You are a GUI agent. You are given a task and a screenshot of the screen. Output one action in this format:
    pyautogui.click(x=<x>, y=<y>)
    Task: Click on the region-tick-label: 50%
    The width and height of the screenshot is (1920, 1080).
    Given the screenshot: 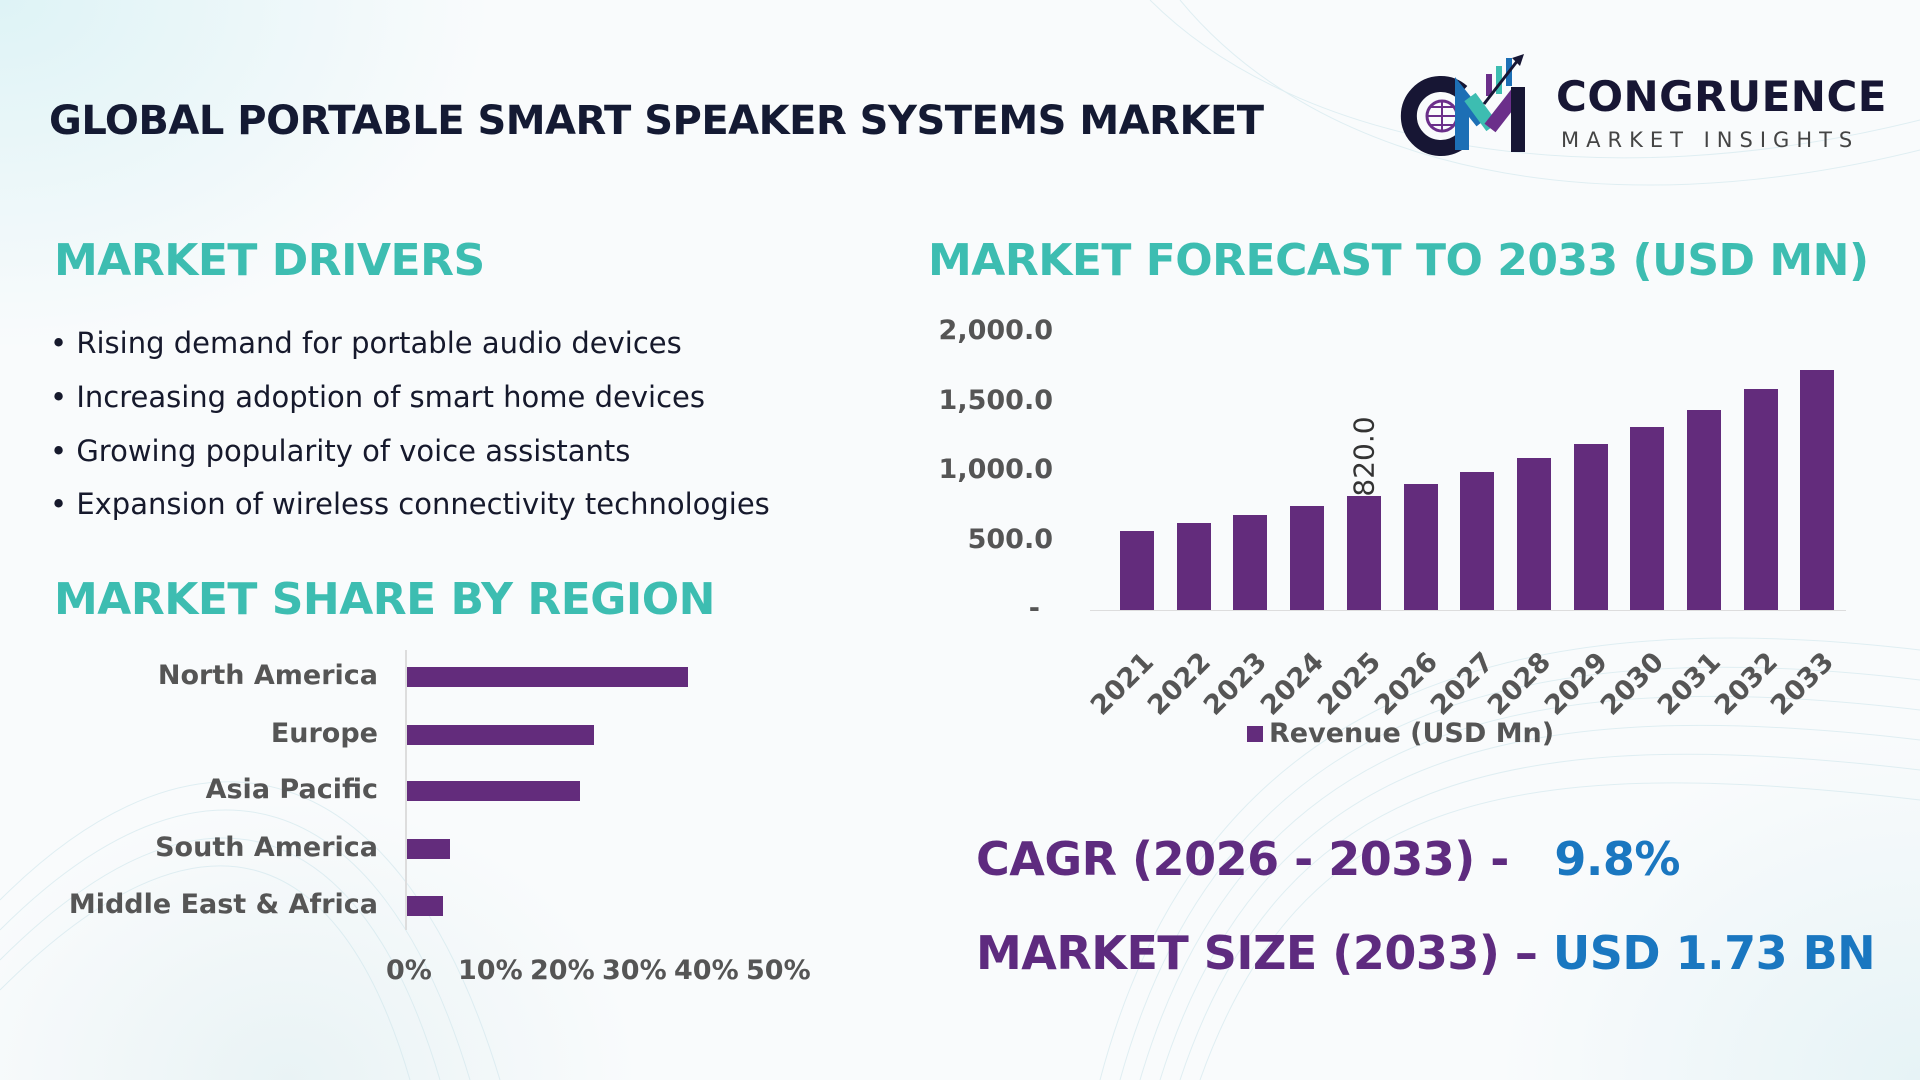 What is the action you would take?
    pyautogui.click(x=778, y=970)
    